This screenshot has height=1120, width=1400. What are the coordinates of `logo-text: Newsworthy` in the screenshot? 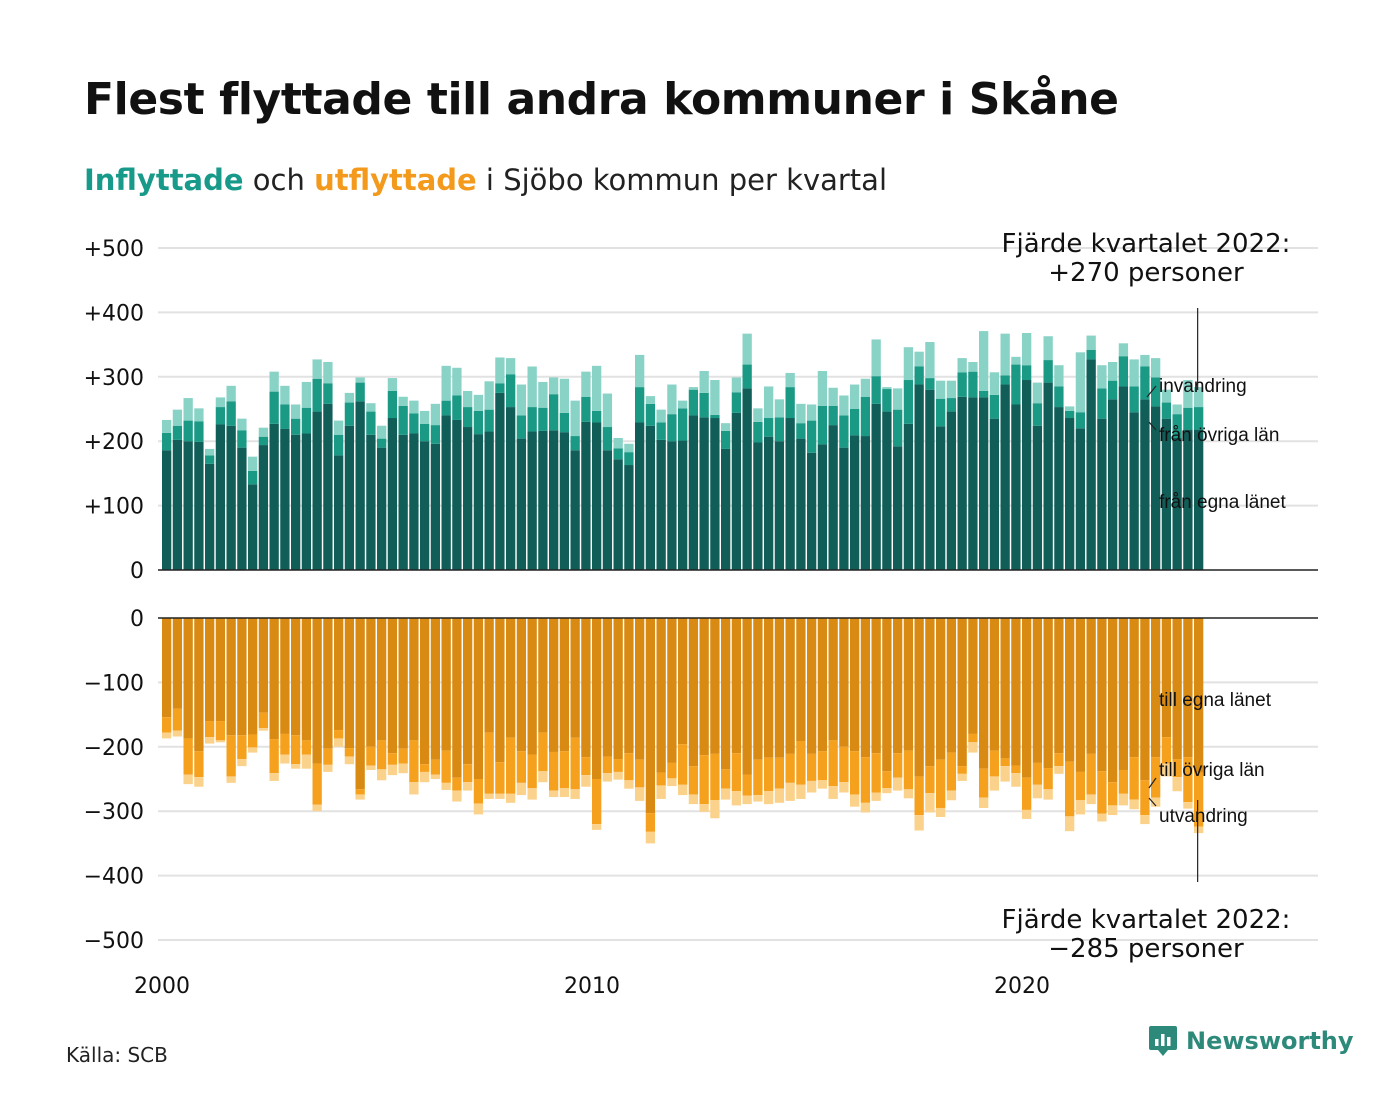 It's located at (1270, 1041).